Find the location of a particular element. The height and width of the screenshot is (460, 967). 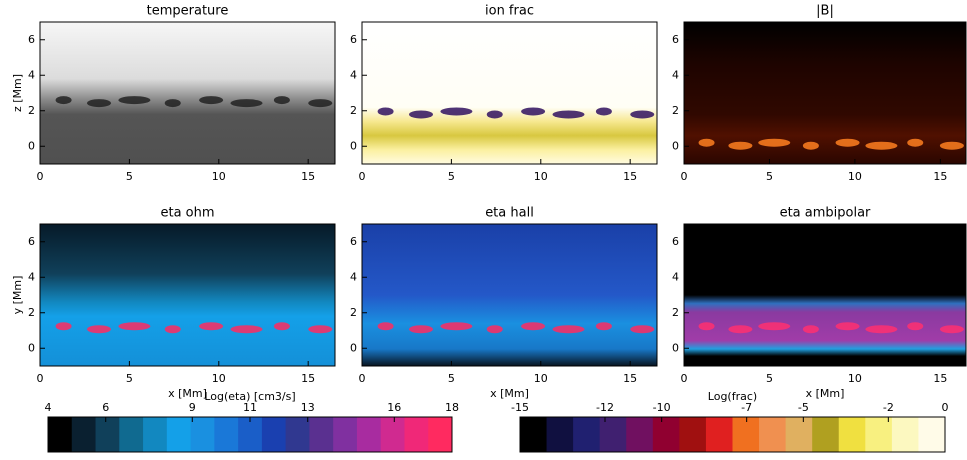

panel-title: eta ohm is located at coordinates (187, 213).